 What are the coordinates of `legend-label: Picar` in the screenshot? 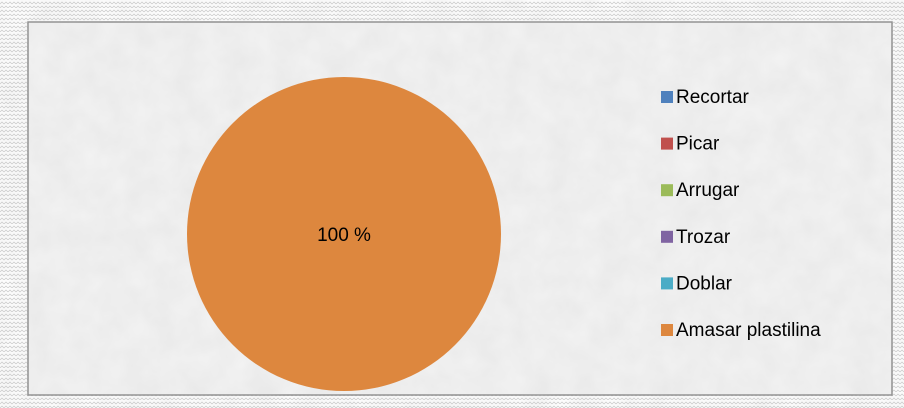 It's located at (698, 144).